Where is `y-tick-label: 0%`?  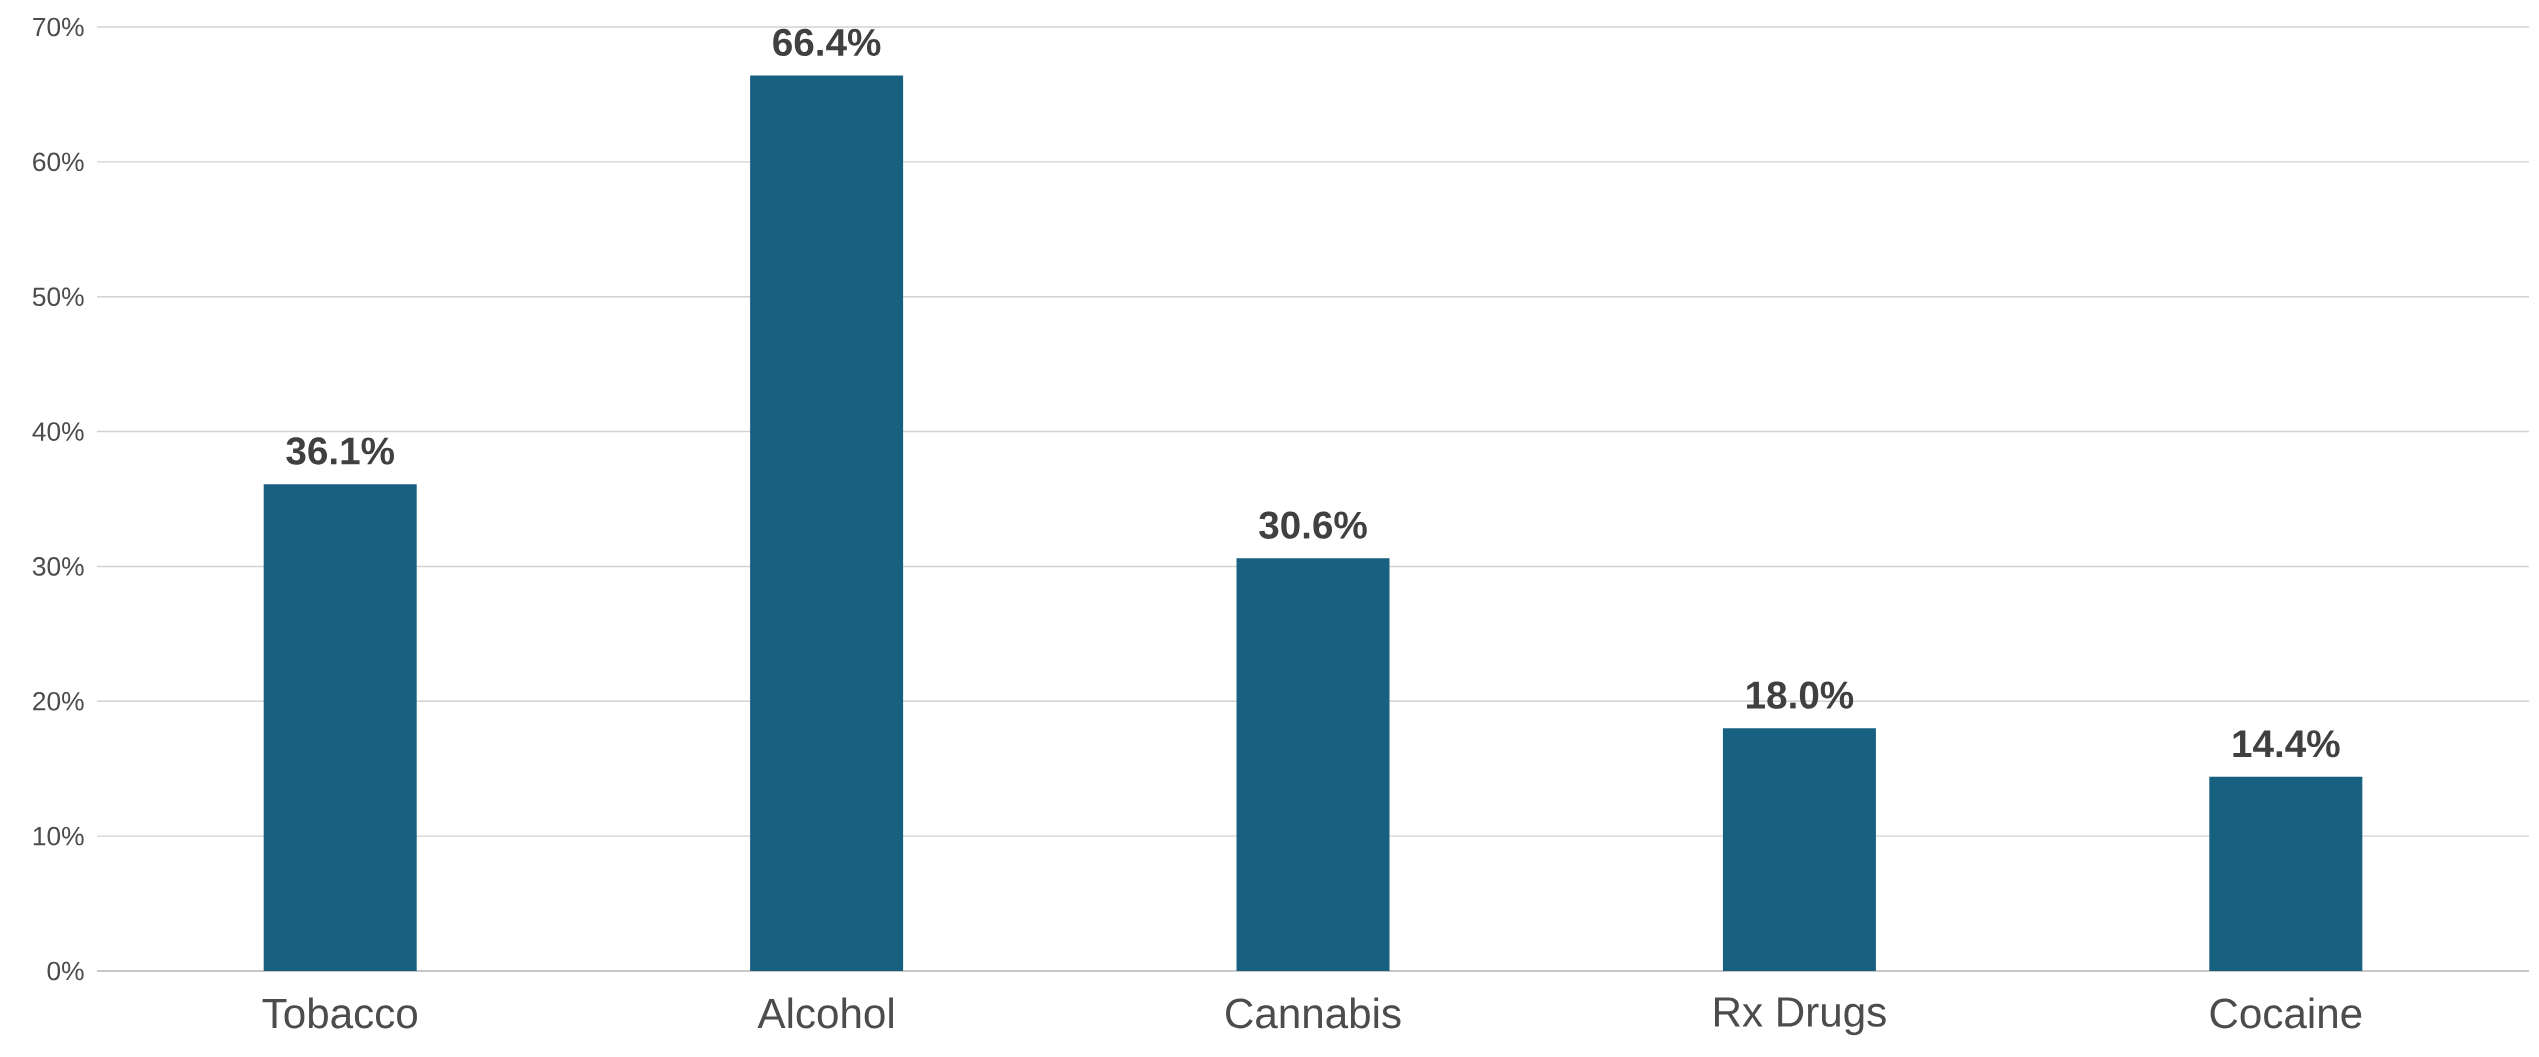
y-tick-label: 0% is located at coordinates (65, 971).